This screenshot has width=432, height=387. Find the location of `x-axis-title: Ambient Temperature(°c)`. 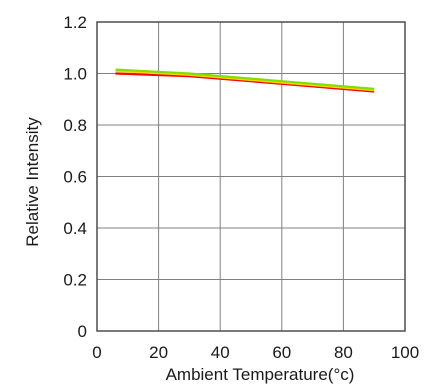

x-axis-title: Ambient Temperature(°c) is located at coordinates (260, 374).